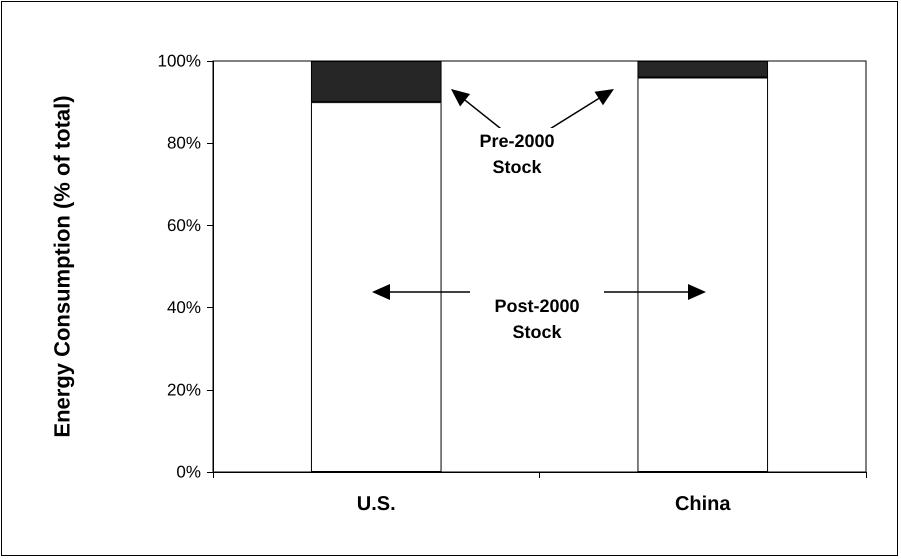 The height and width of the screenshot is (559, 901). What do you see at coordinates (62, 266) in the screenshot?
I see `y-axis-title: Energy Consumption (% of total)` at bounding box center [62, 266].